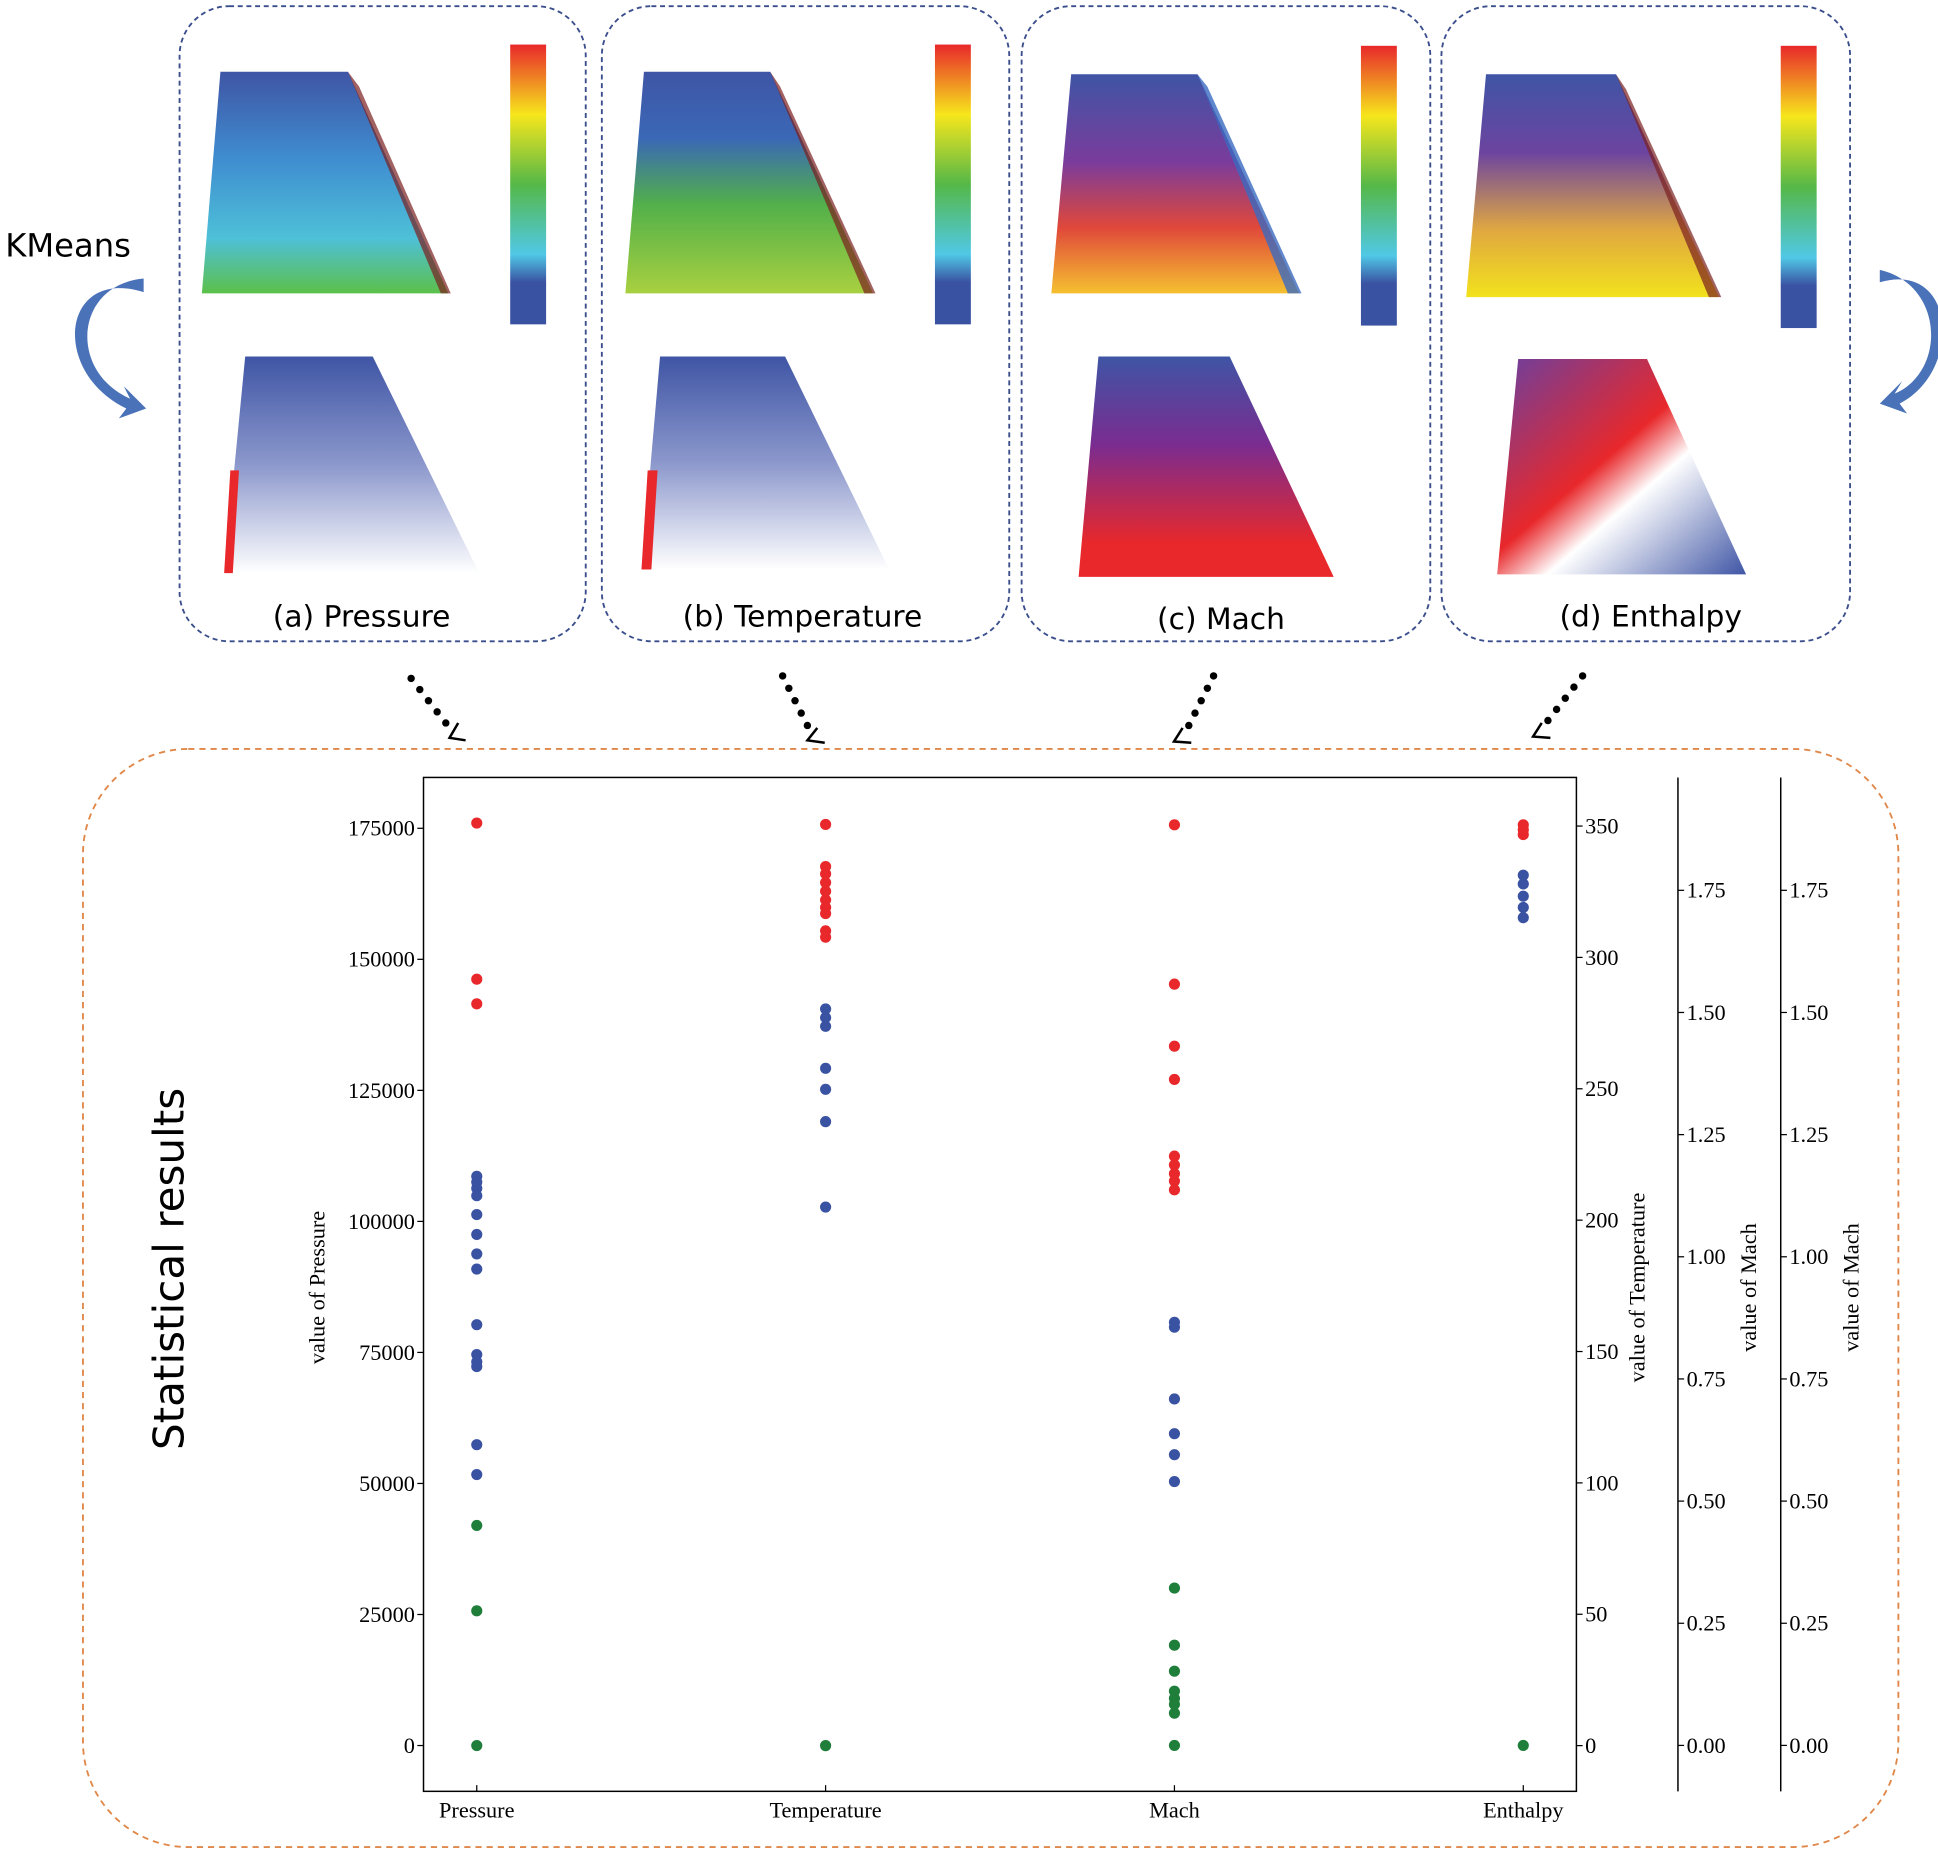  What do you see at coordinates (1174, 1809) in the screenshot?
I see `x-tick-label: Mach` at bounding box center [1174, 1809].